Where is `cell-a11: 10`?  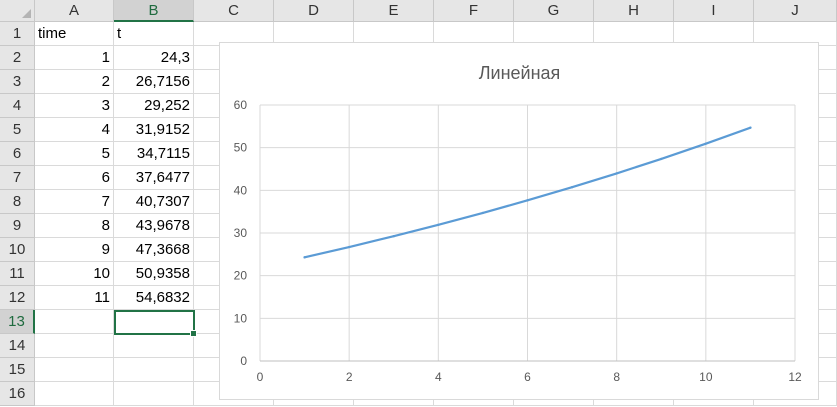
cell-a11: 10 is located at coordinates (74, 274).